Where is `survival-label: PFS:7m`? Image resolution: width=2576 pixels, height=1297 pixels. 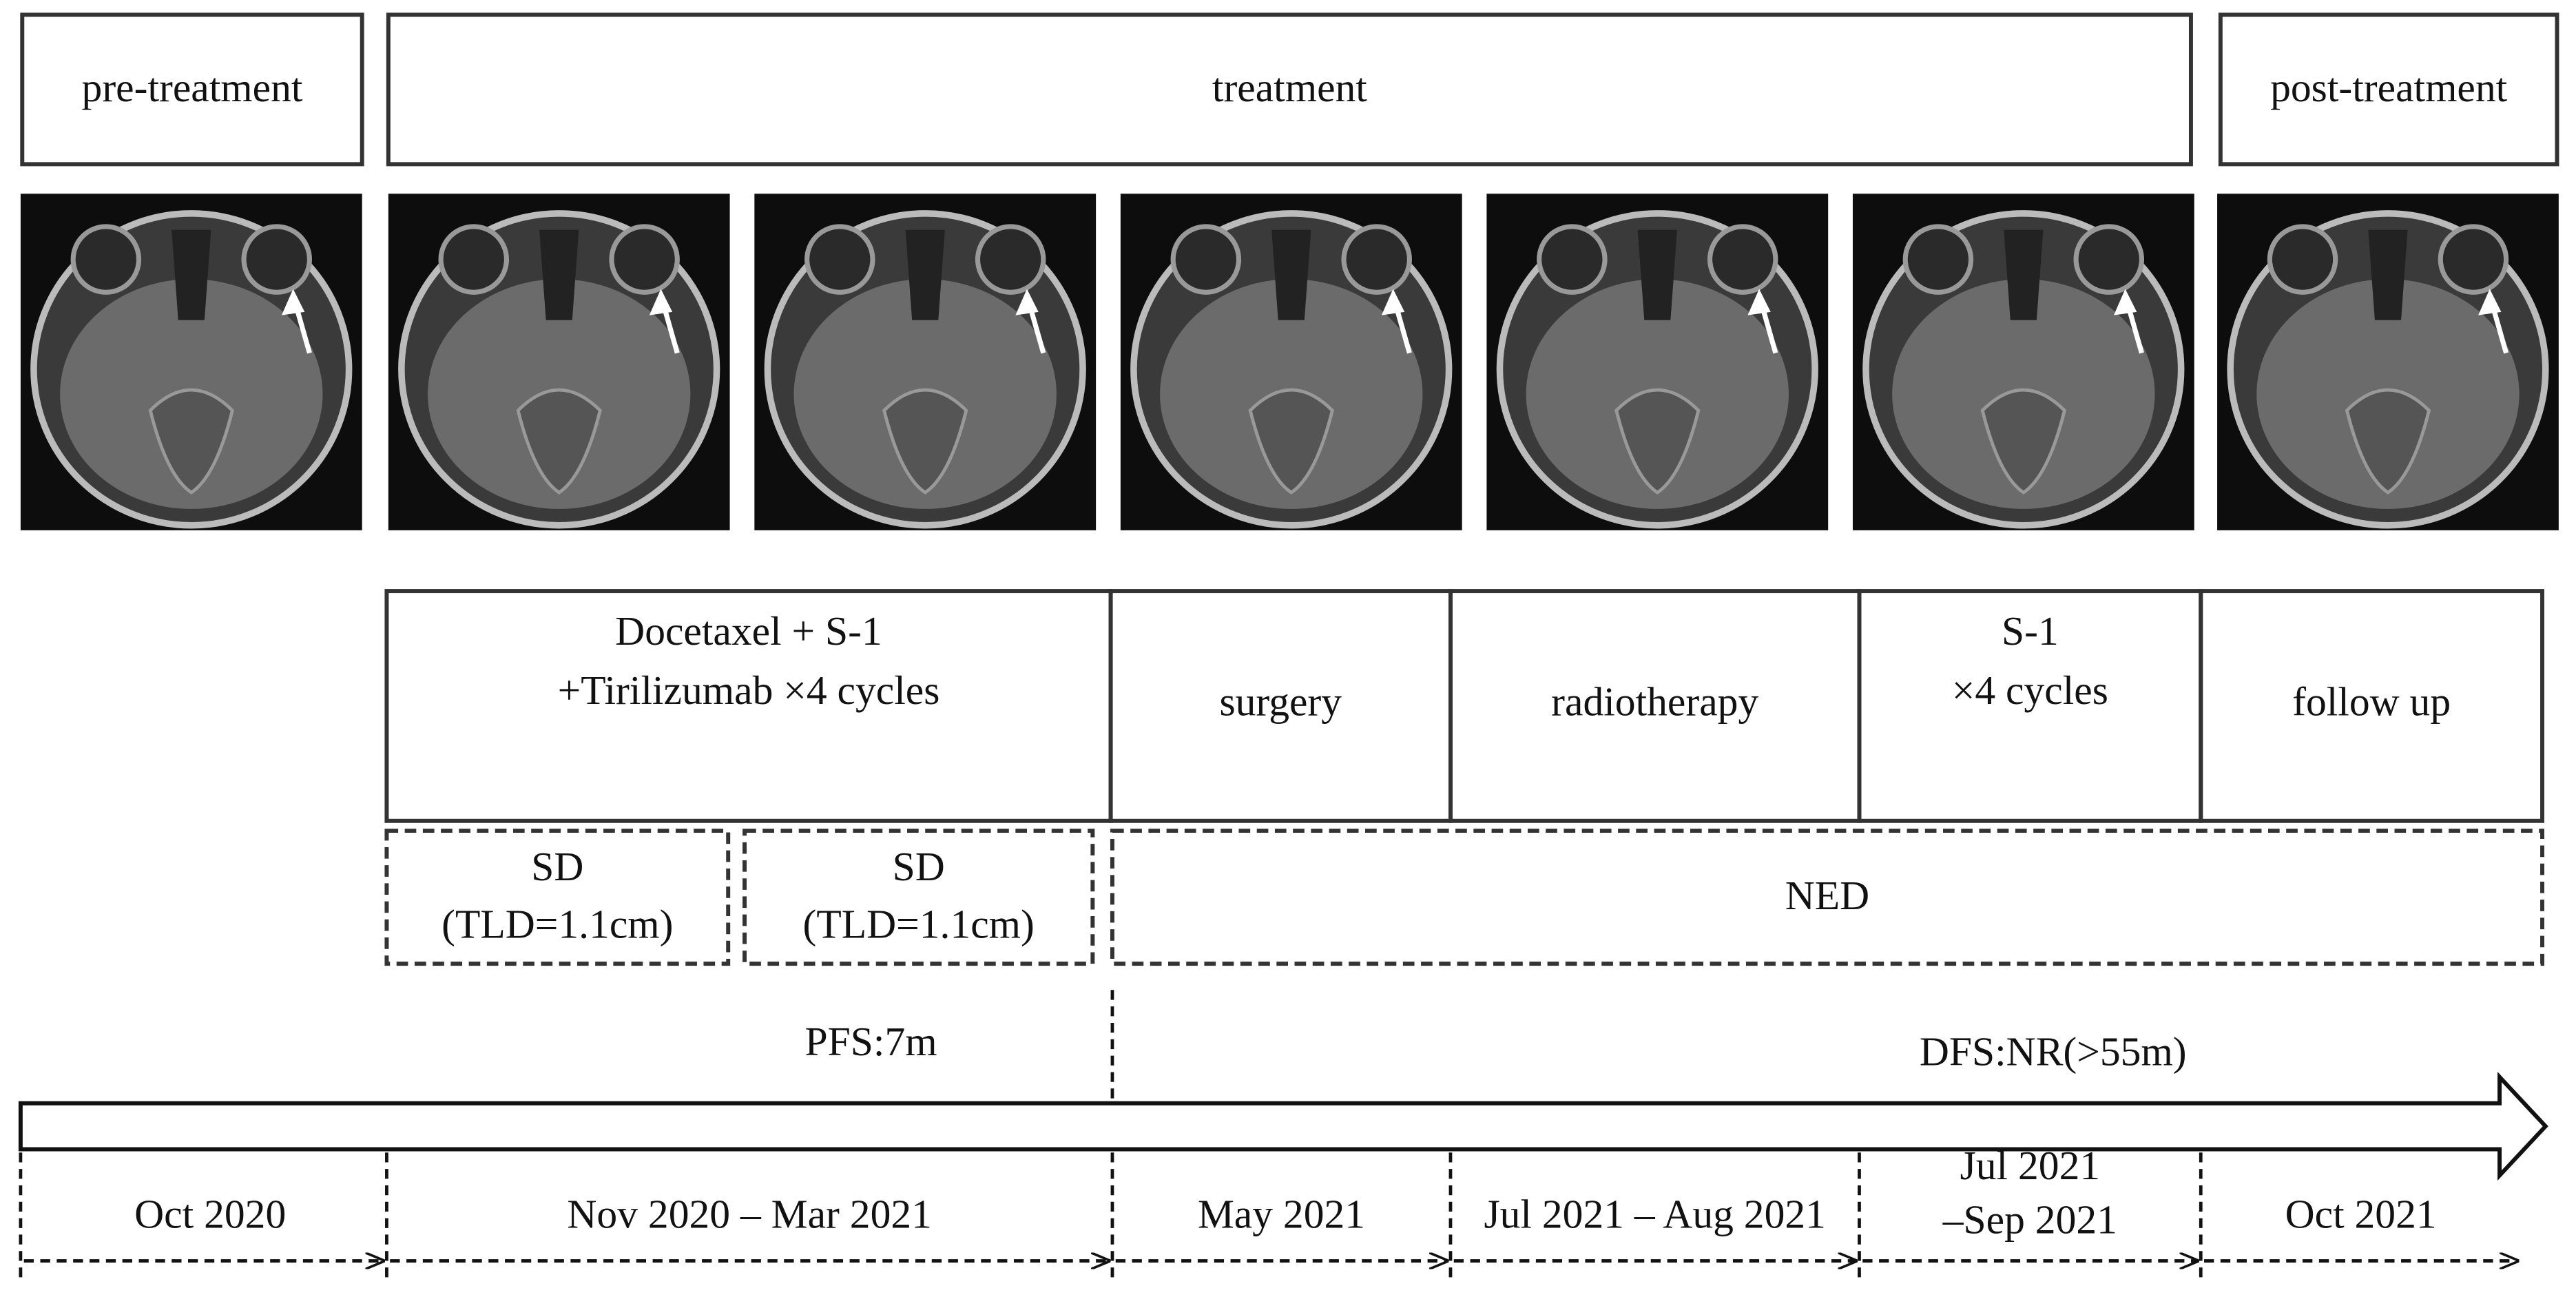 survival-label: PFS:7m is located at coordinates (871, 1041).